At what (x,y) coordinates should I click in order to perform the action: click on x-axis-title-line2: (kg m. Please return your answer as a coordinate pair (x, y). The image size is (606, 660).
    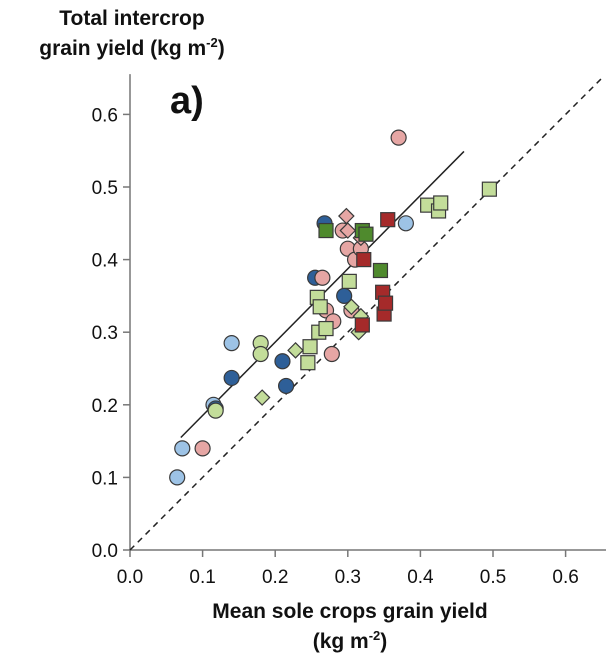
    Looking at the image, I should click on (340, 641).